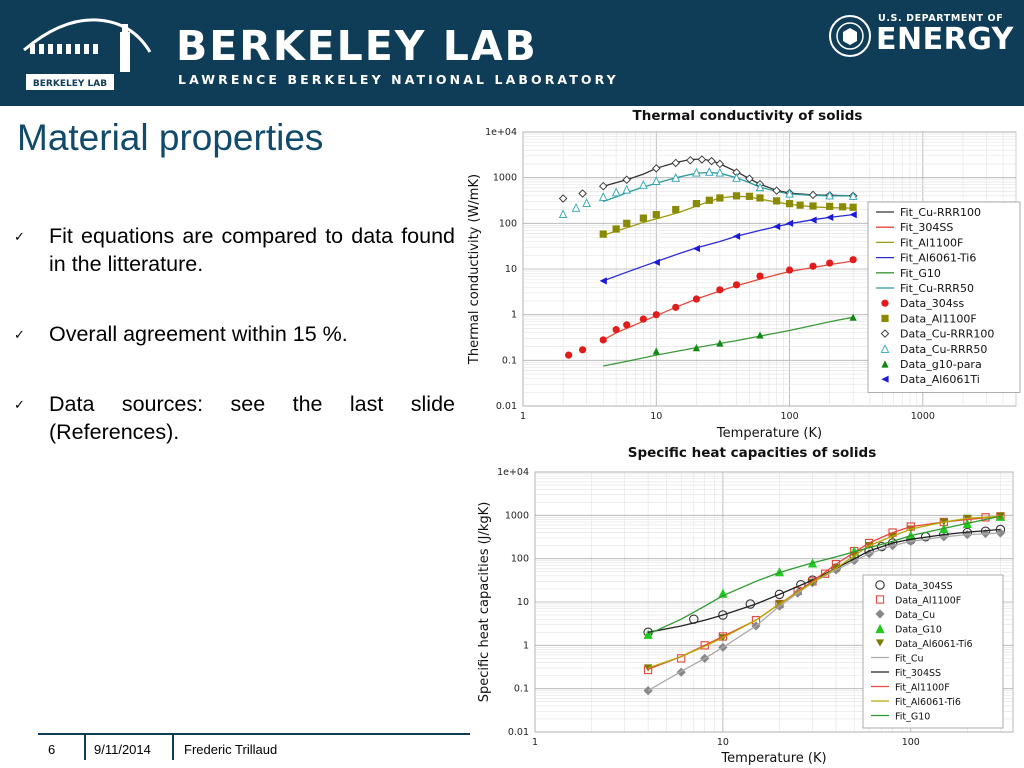 The image size is (1024, 768). What do you see at coordinates (931, 242) in the screenshot?
I see `legend-label: Fit_Al1100F` at bounding box center [931, 242].